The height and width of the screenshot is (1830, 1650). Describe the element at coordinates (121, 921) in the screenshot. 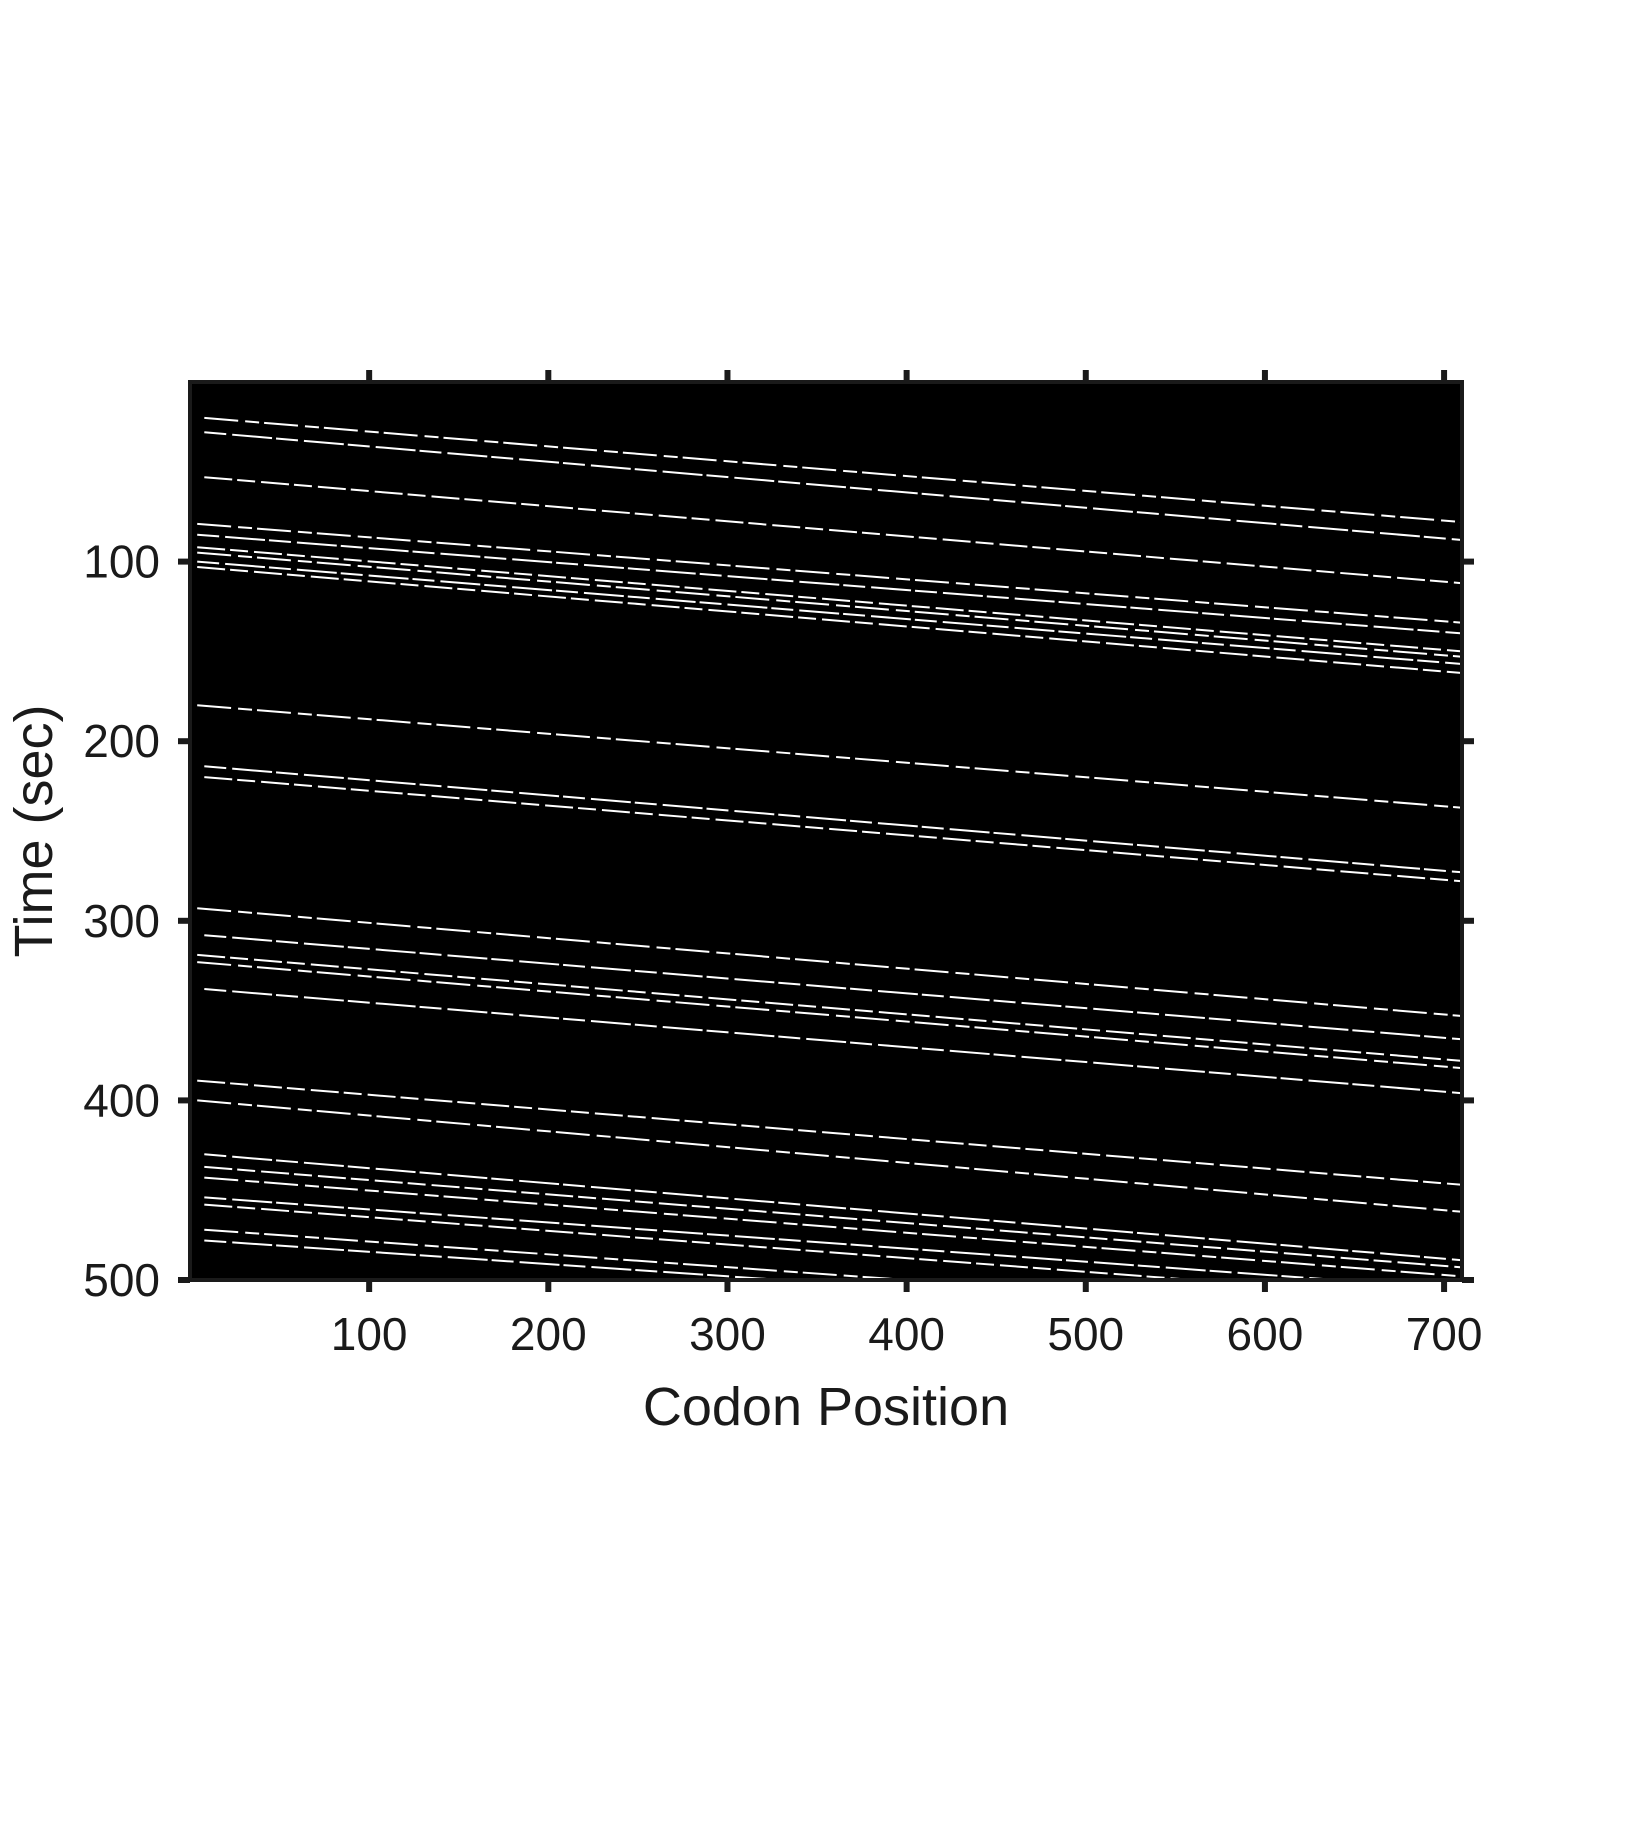

I see `y-tick-label-300: 300` at that location.